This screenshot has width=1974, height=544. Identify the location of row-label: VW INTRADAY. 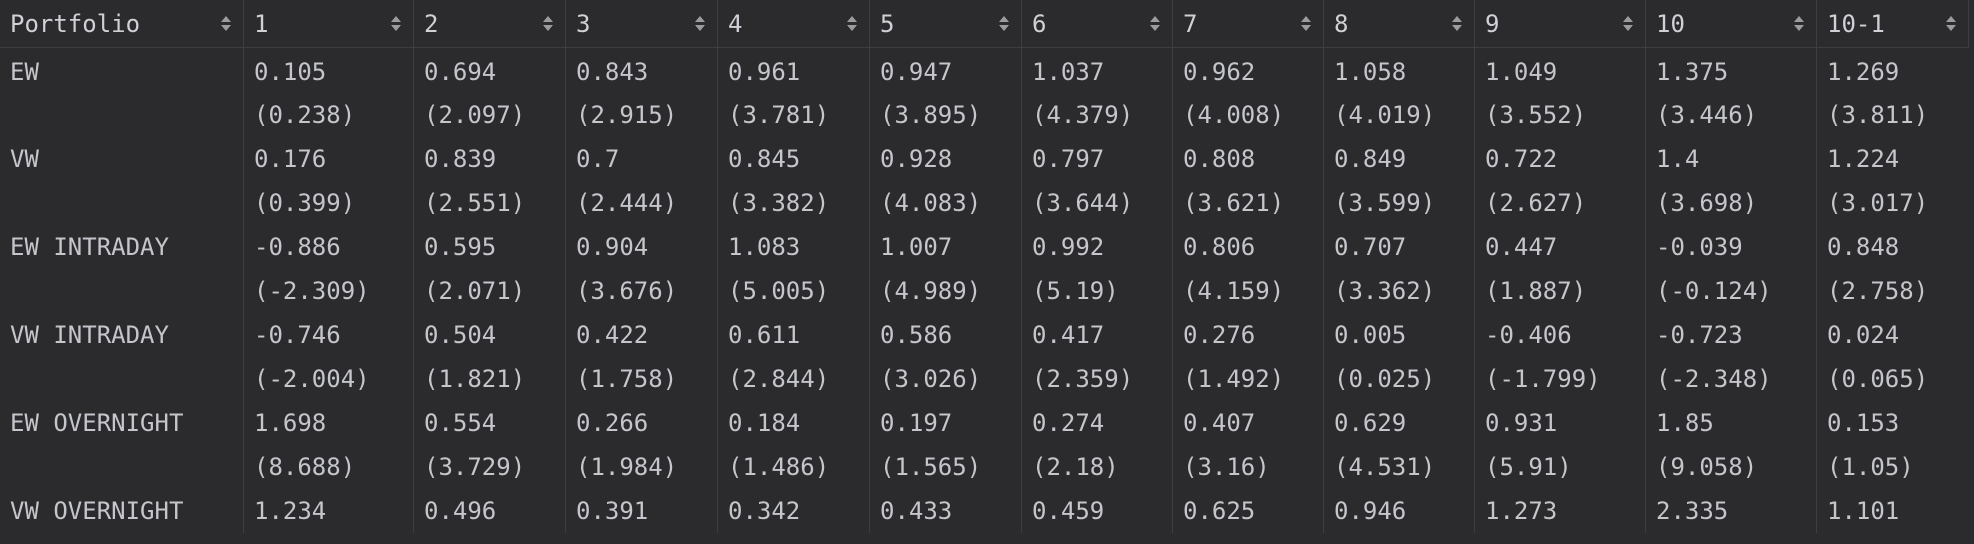
(122, 335).